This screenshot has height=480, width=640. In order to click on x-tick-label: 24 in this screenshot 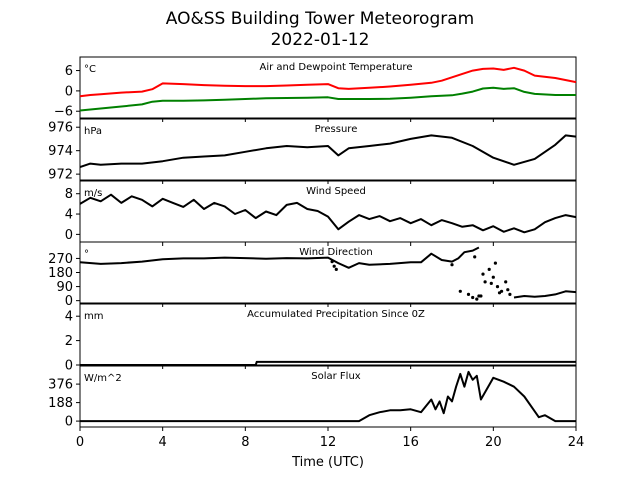, I will do `click(576, 442)`.